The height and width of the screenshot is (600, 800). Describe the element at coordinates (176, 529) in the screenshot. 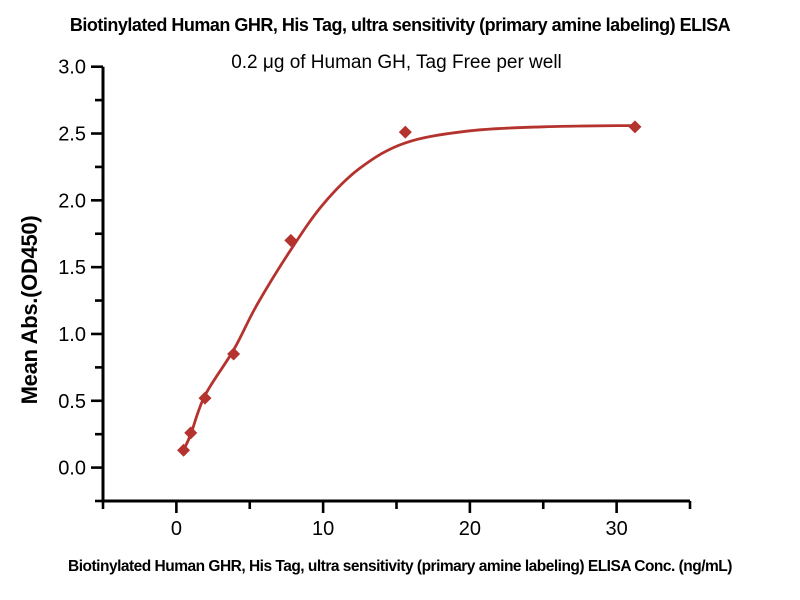

I see `x-tick-label: 0` at that location.